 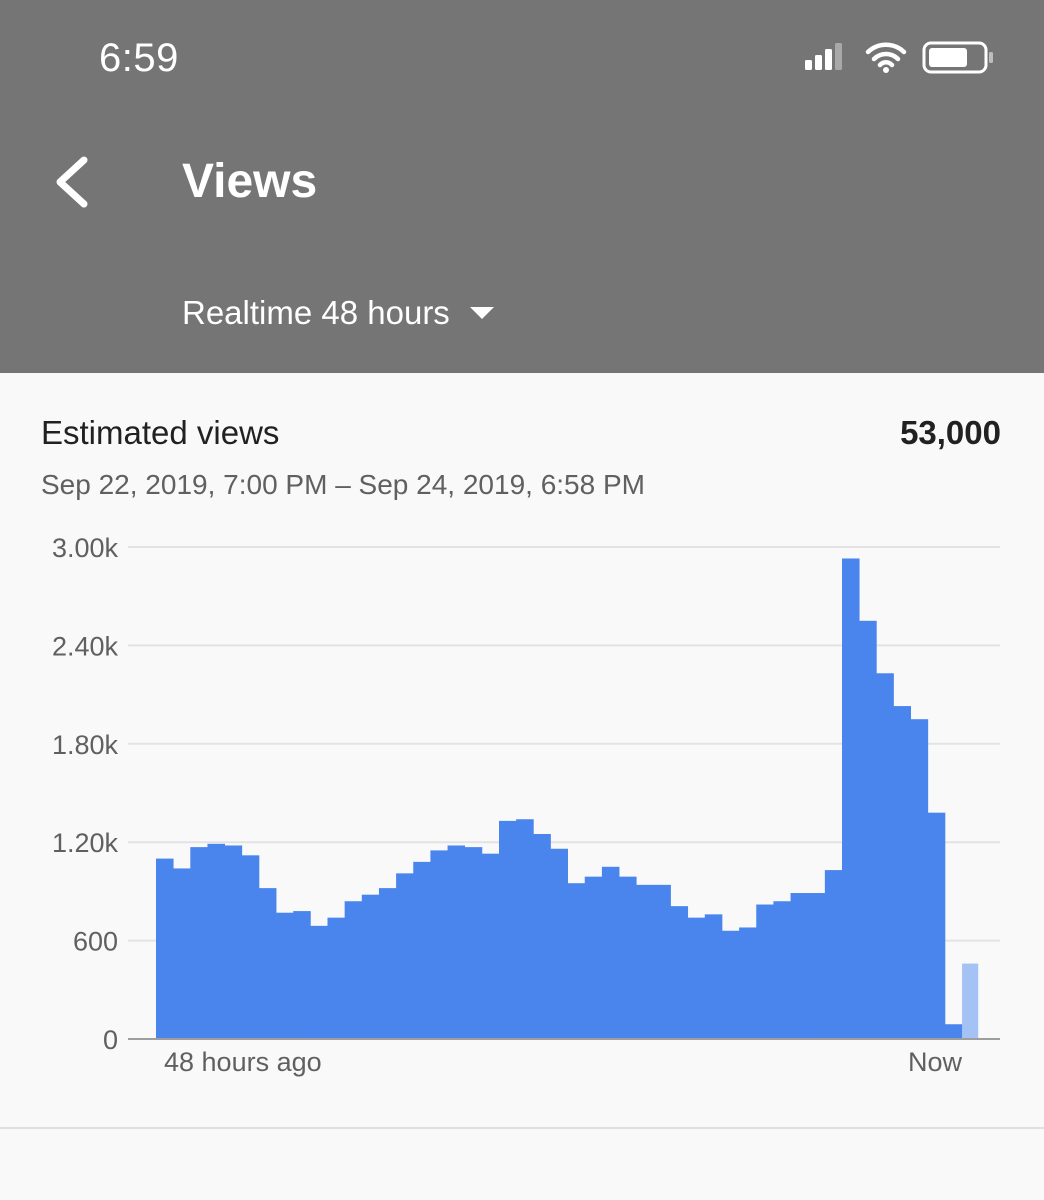 What do you see at coordinates (85, 548) in the screenshot?
I see `y-tick-label: 3.00k` at bounding box center [85, 548].